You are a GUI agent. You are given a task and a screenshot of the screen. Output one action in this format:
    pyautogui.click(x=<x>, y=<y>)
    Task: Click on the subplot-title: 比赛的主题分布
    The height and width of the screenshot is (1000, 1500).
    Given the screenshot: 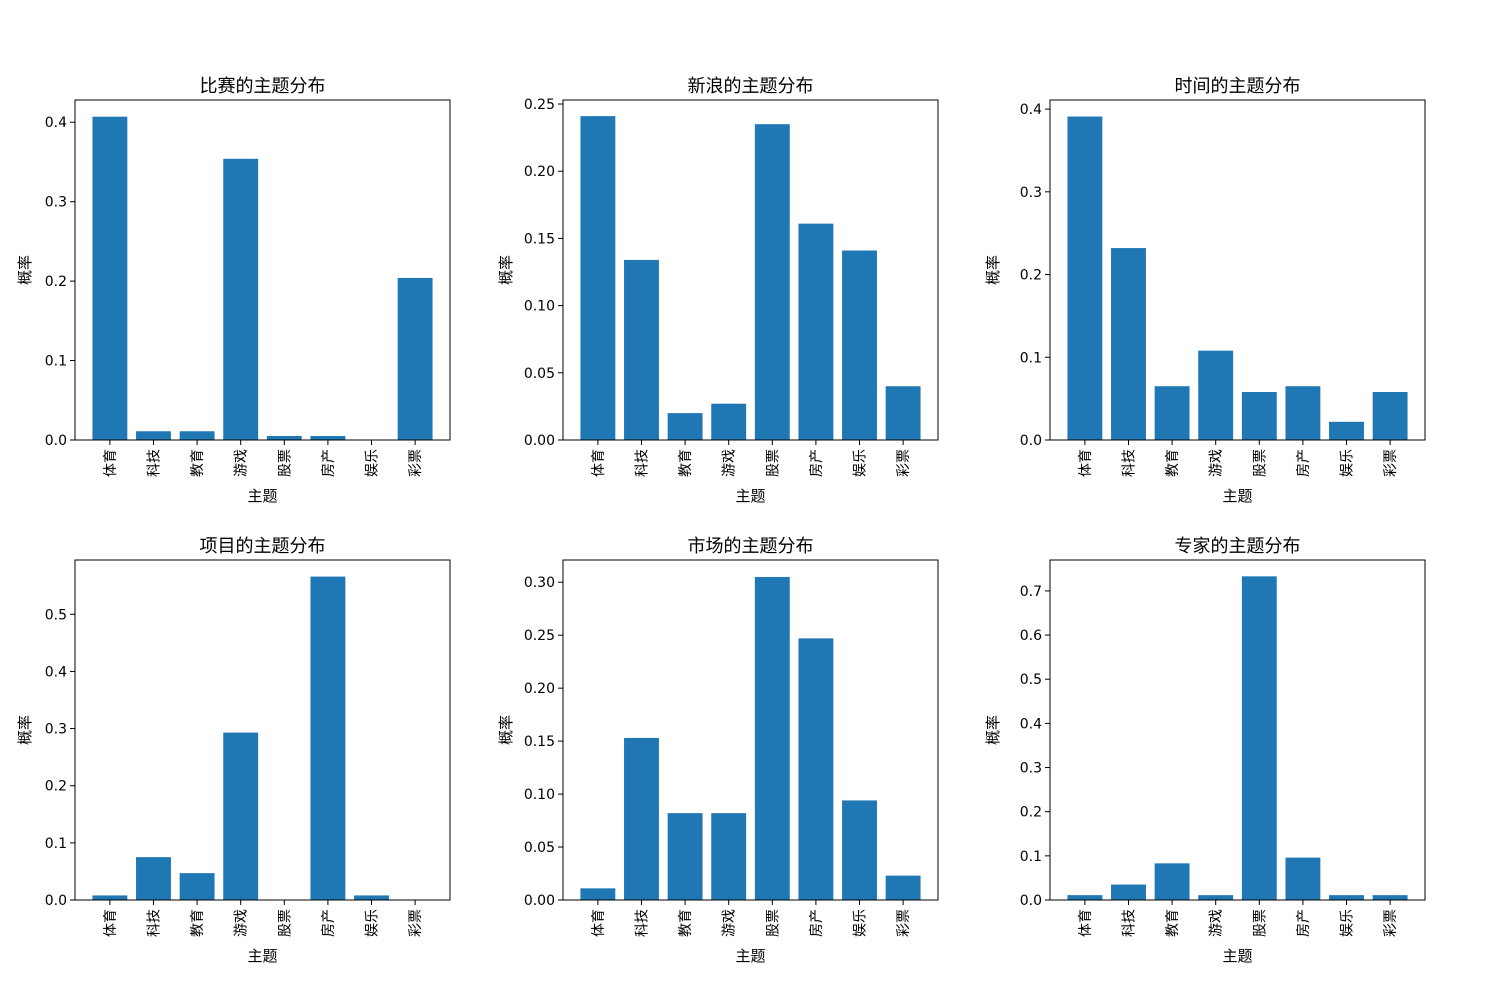 What is the action you would take?
    pyautogui.click(x=263, y=86)
    